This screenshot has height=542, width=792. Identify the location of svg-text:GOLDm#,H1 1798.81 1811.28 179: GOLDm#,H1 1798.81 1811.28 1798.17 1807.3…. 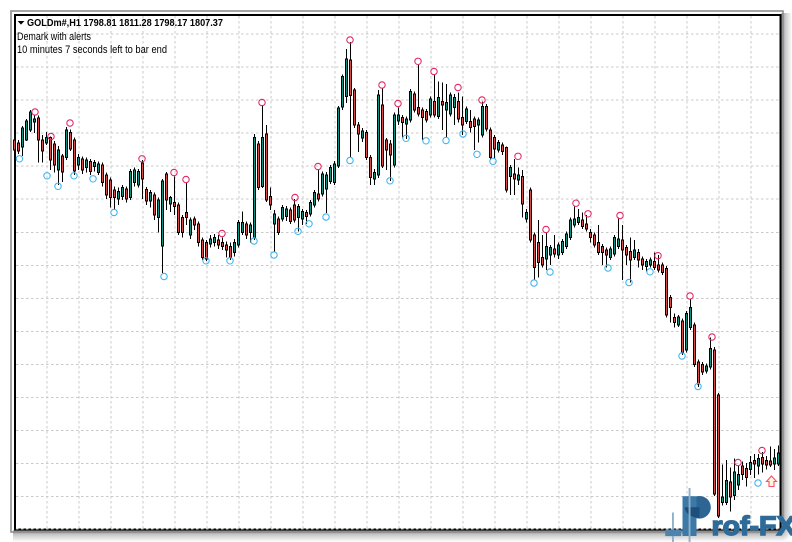
(125, 23).